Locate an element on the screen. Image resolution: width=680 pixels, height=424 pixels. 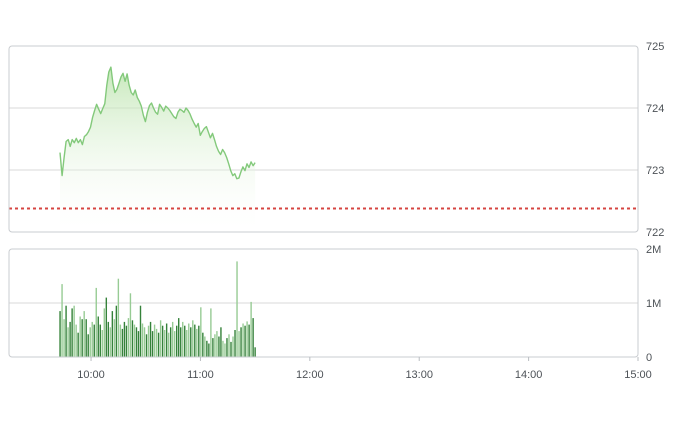
time-tick-label: 10:00 is located at coordinates (91, 375).